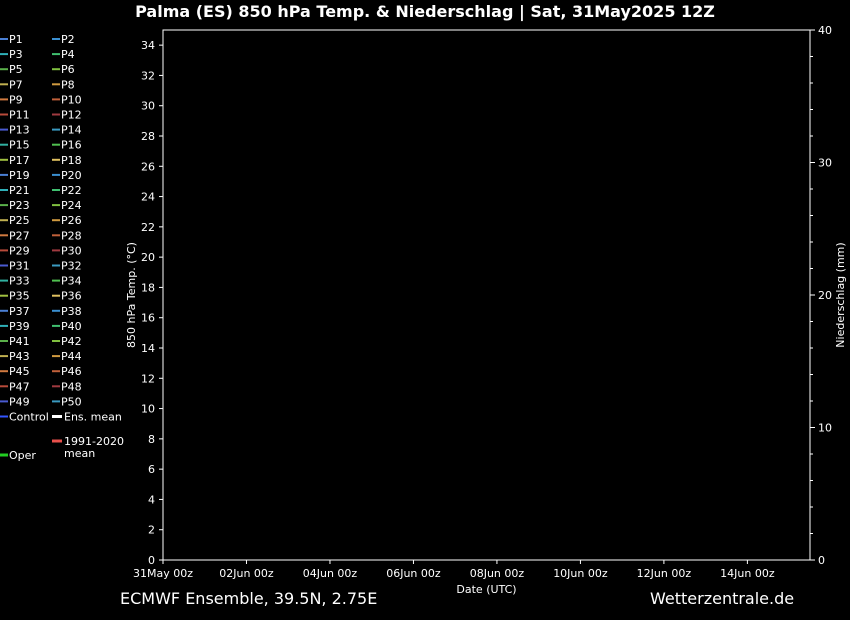  What do you see at coordinates (19, 266) in the screenshot?
I see `legend-label-p31: P31` at bounding box center [19, 266].